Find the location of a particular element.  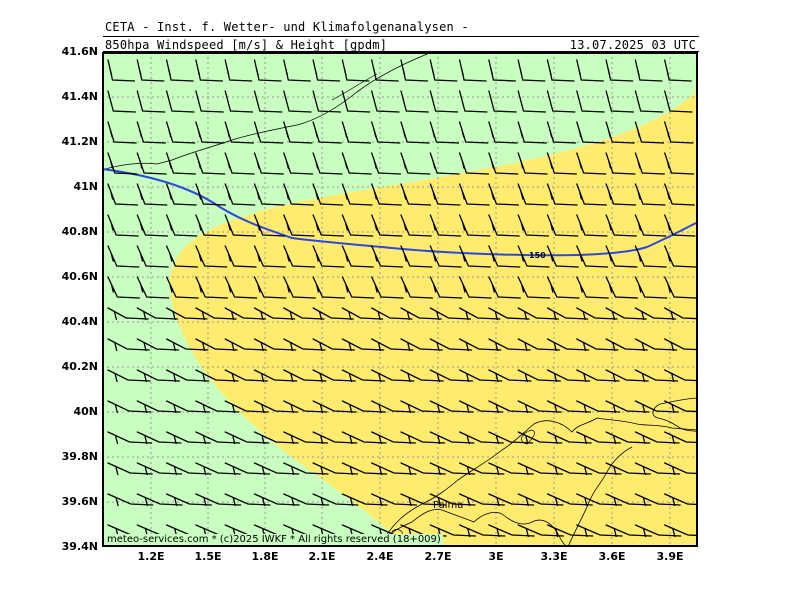

lat-label: 40.6N is located at coordinates (79, 276).